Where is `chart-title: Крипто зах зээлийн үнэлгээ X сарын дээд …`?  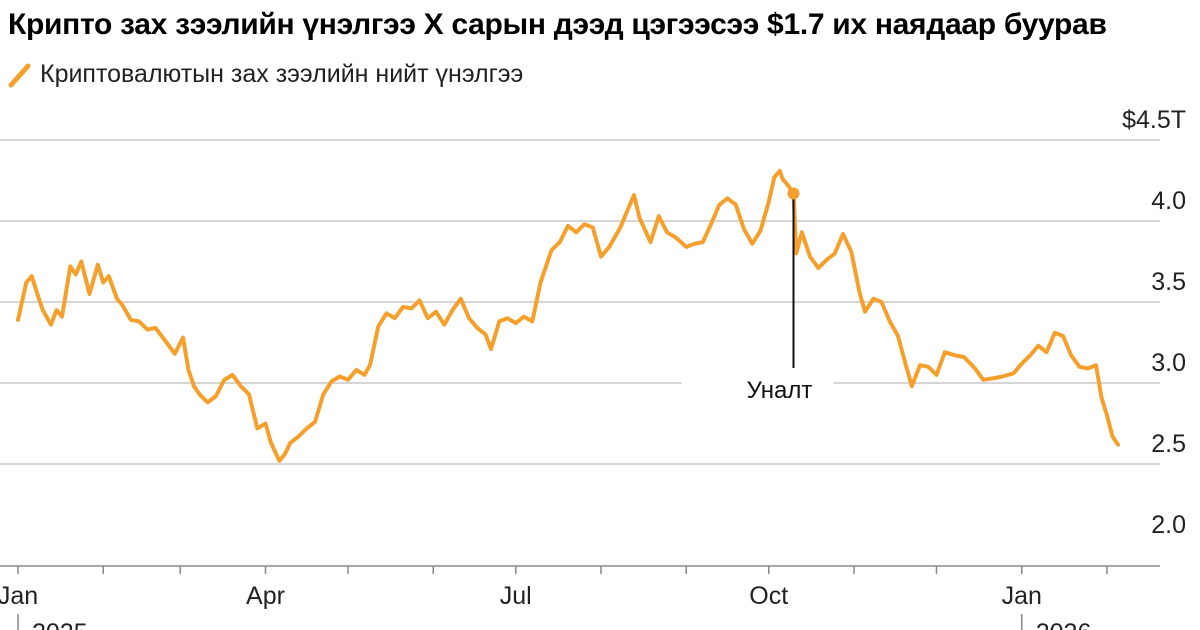
chart-title: Крипто зах зээлийн үнэлгээ X сарын дээд … is located at coordinates (557, 24).